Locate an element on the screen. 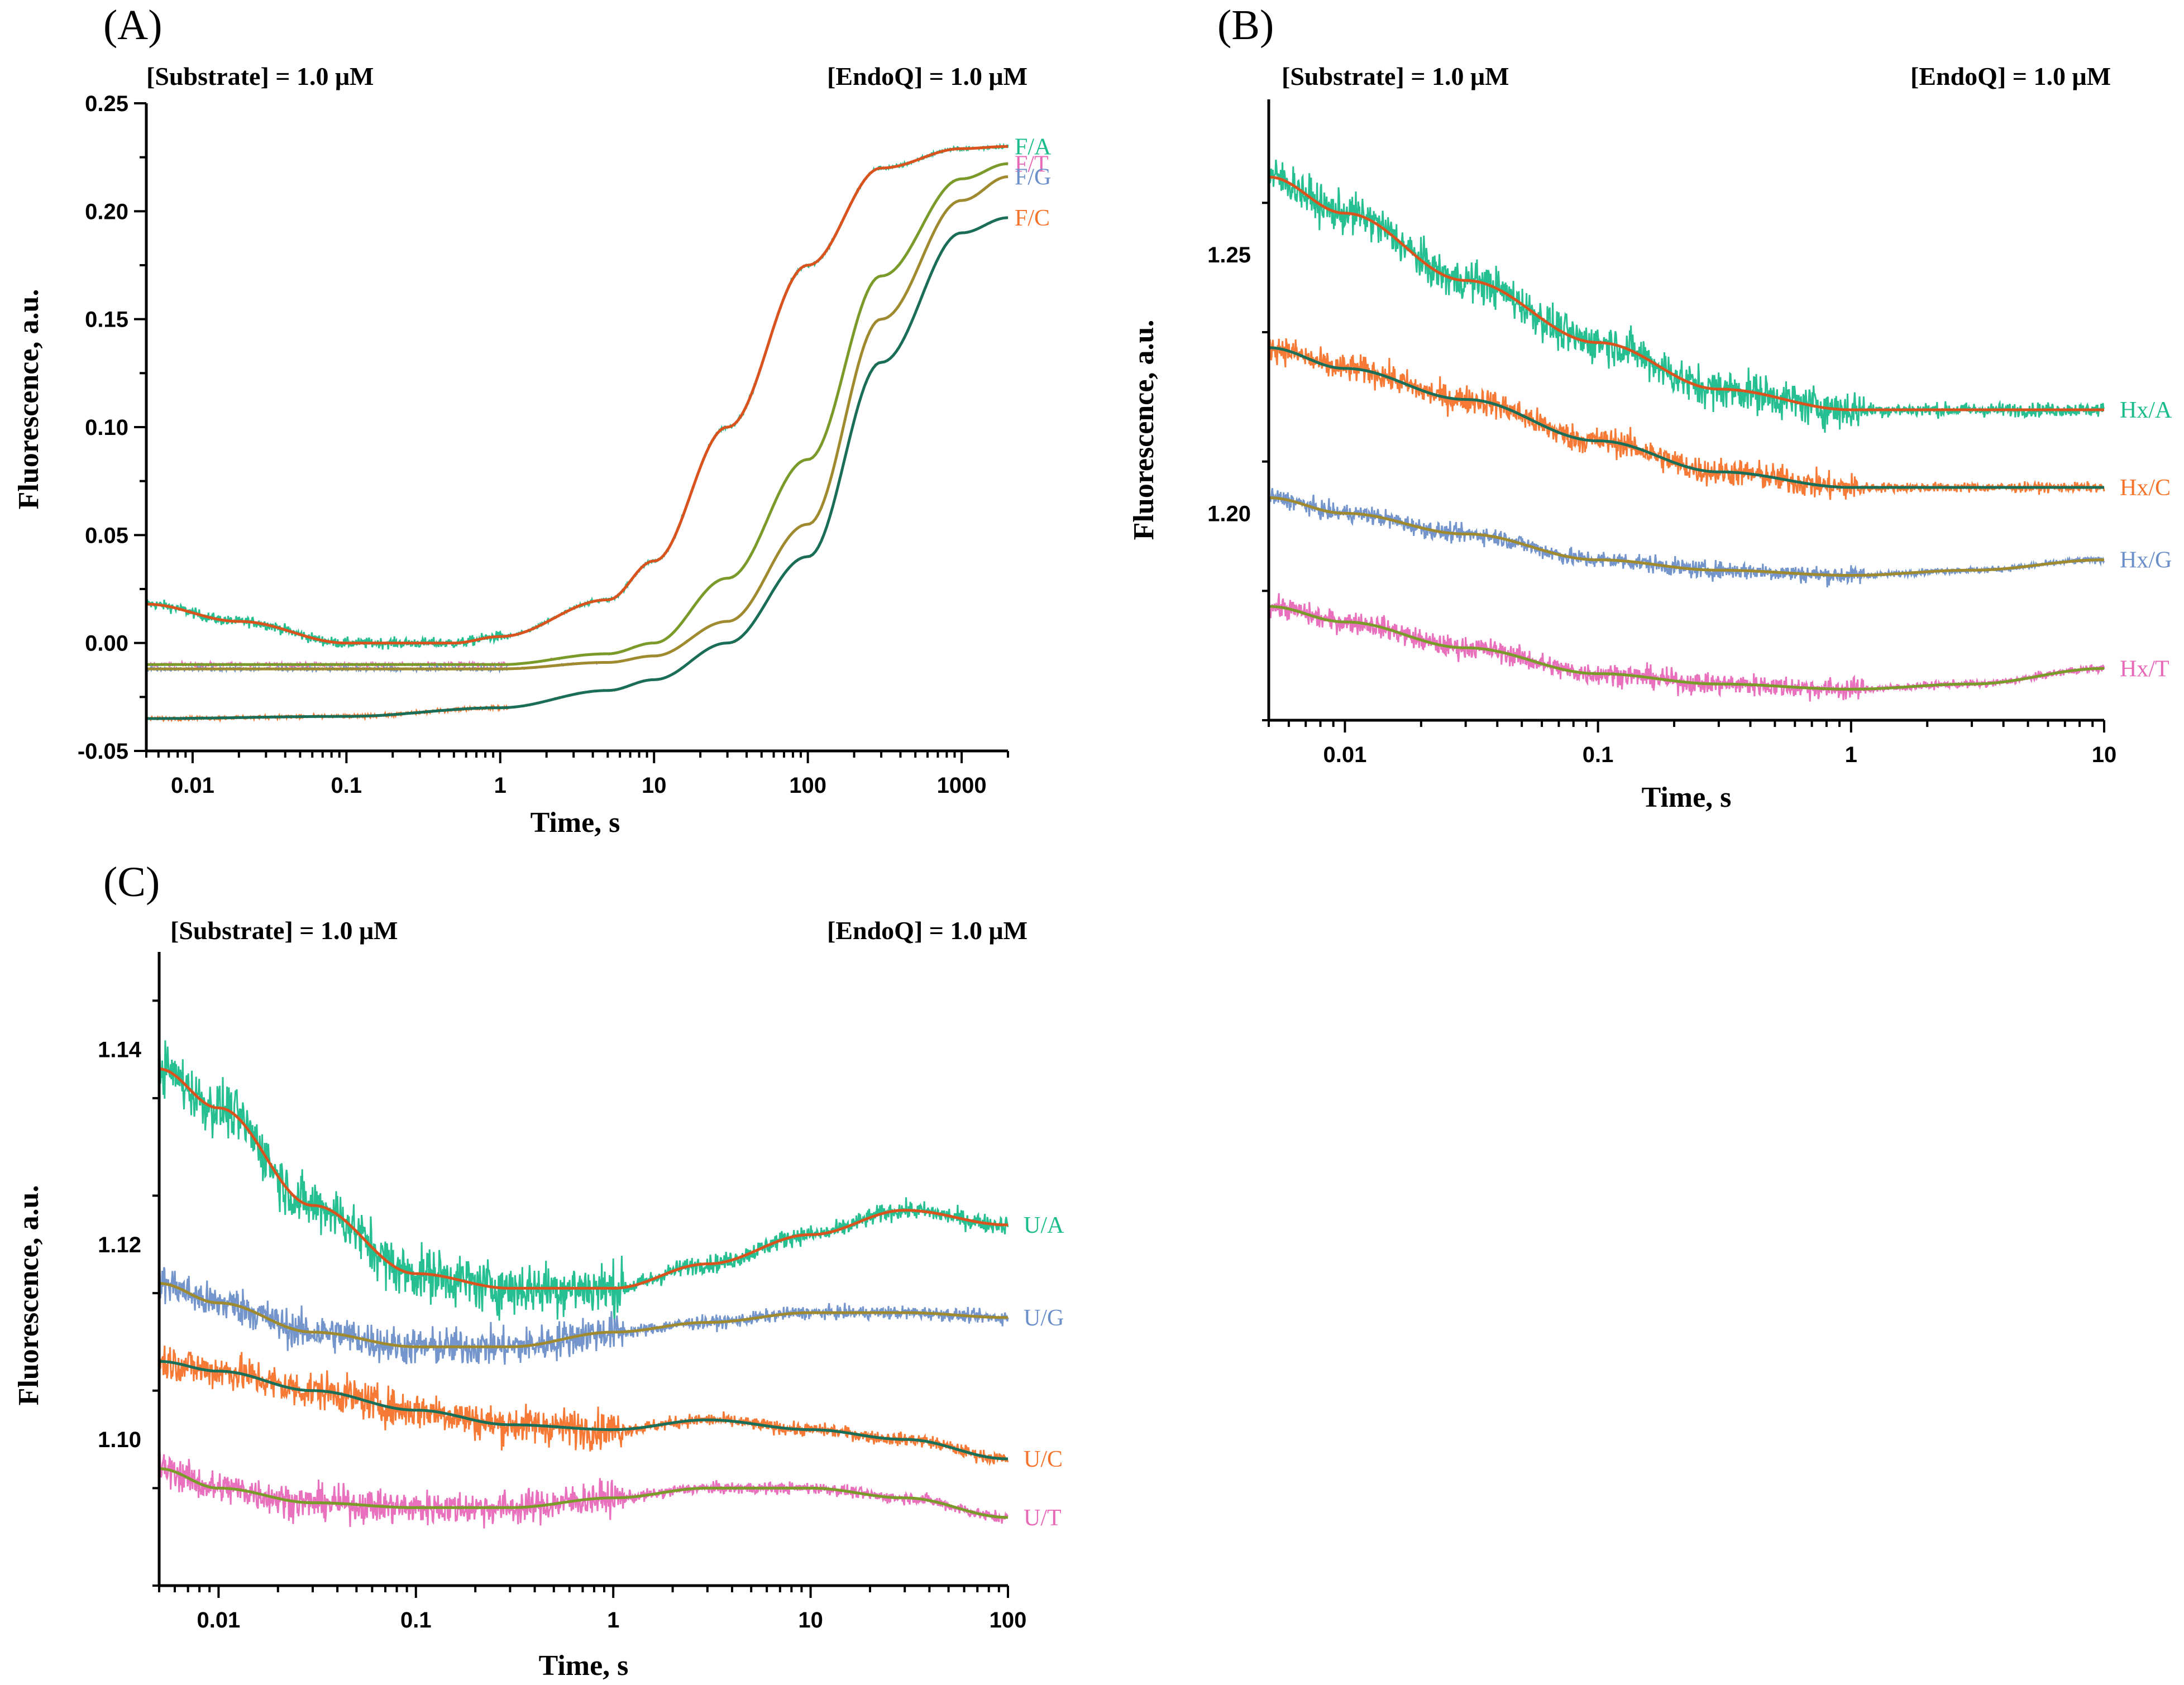  y-tick-label: 0.00 is located at coordinates (106, 643).